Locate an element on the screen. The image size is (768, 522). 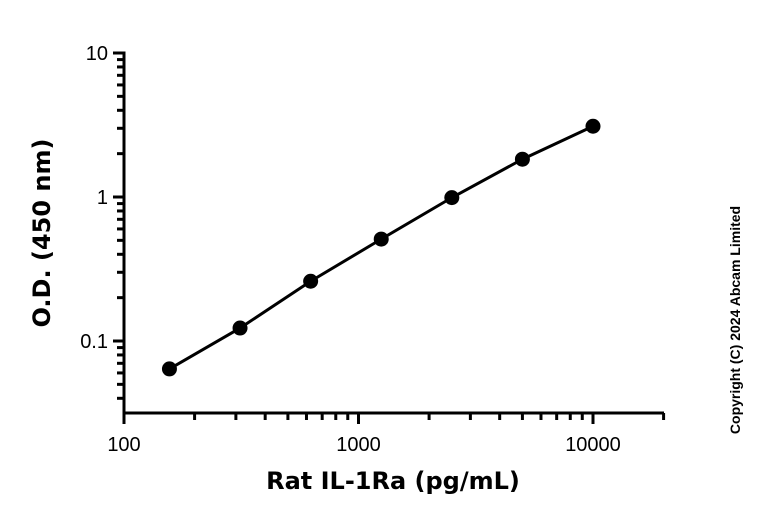
x-tick-label: 1000 is located at coordinates (358, 445).